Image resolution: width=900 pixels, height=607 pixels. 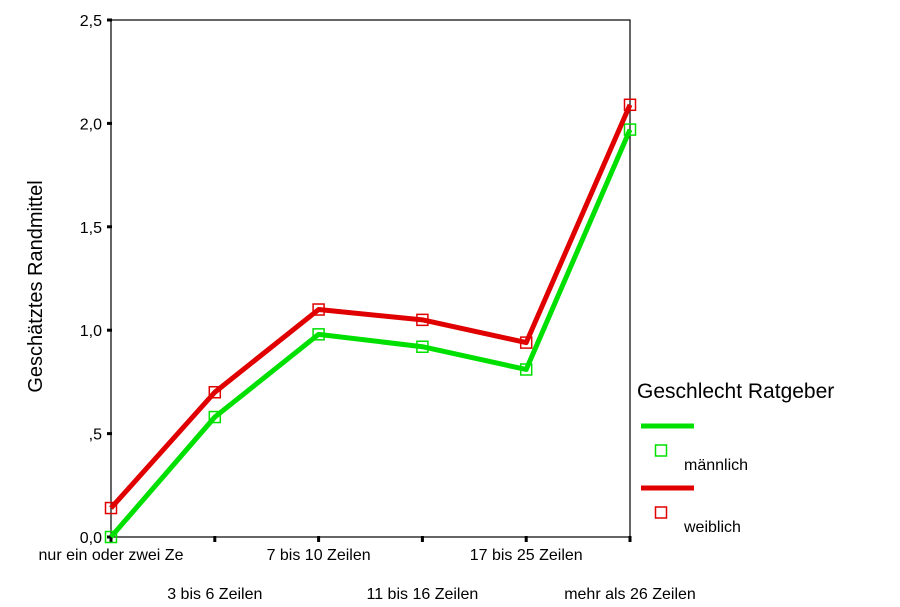 I want to click on x-tick-label: 3 bis 6 Zeilen, so click(x=214, y=594).